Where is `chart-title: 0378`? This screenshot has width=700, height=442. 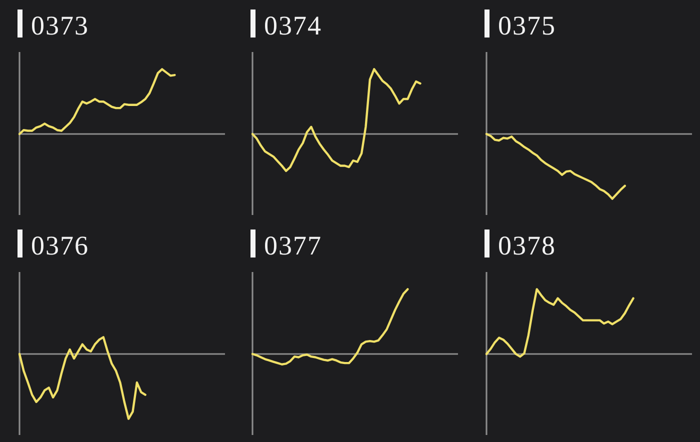 chart-title: 0378 is located at coordinates (527, 245).